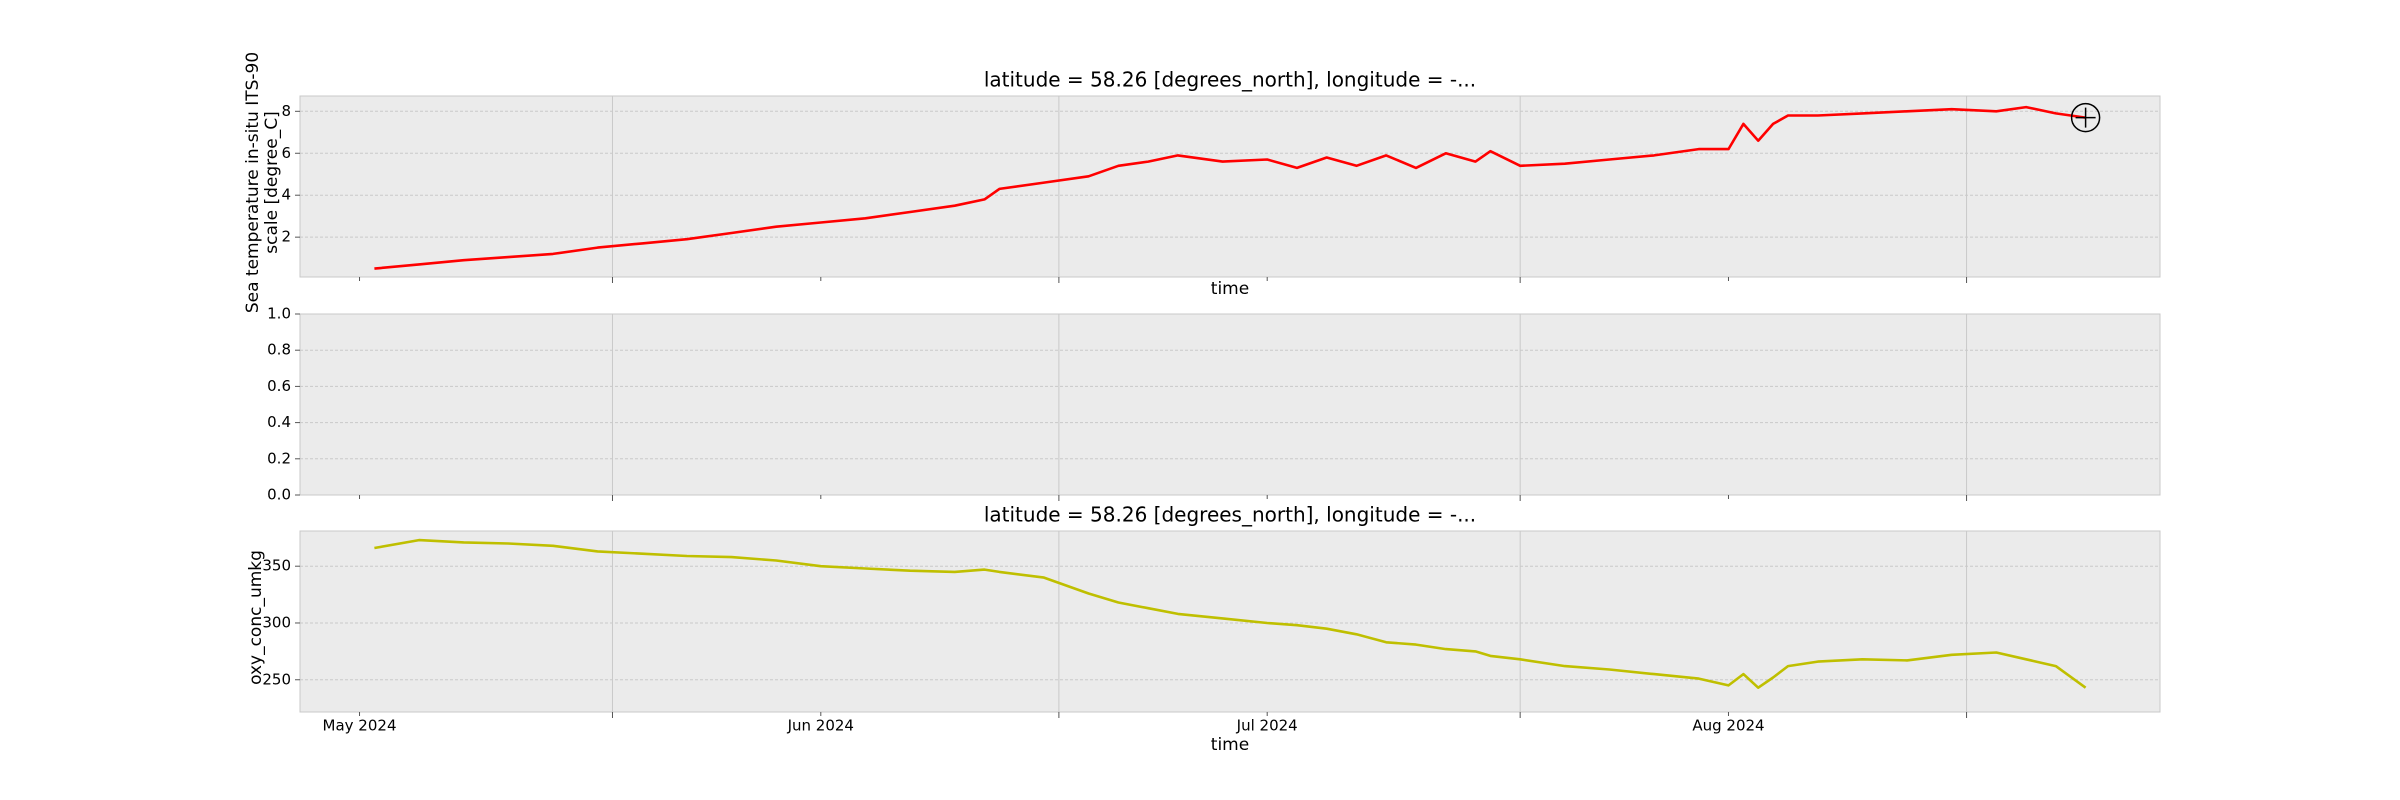 Image resolution: width=2400 pixels, height=800 pixels. I want to click on y-tick-label: 300, so click(276, 622).